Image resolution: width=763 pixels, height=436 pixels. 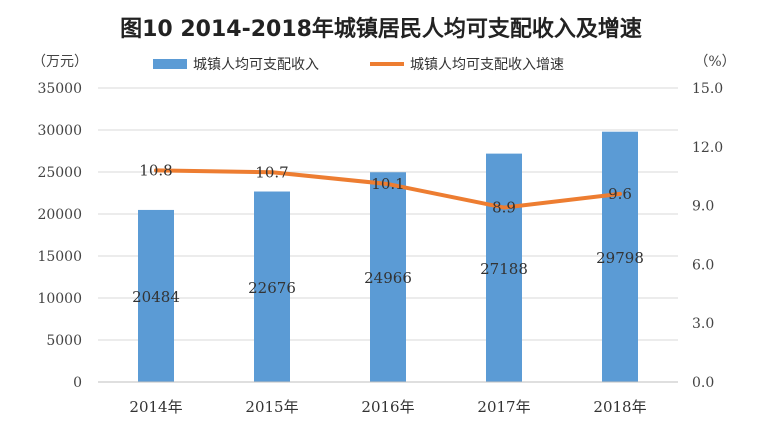 I want to click on bar-value-label: 27188, so click(x=504, y=269).